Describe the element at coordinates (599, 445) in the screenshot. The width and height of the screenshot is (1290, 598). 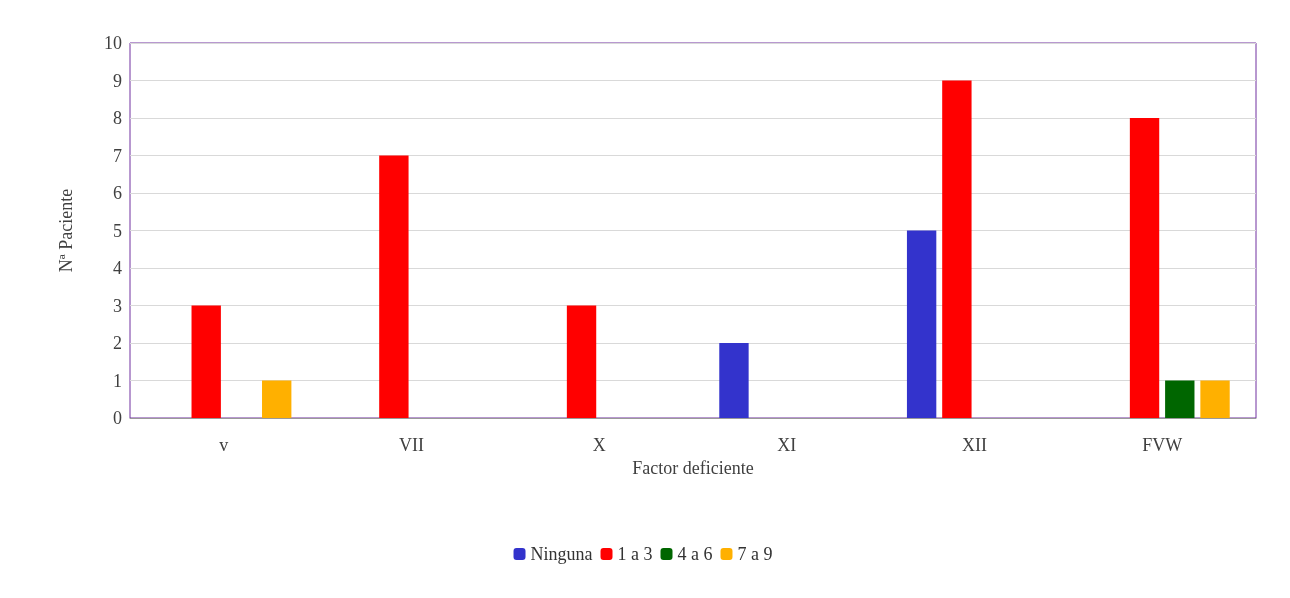
I see `x-tick-label: X` at that location.